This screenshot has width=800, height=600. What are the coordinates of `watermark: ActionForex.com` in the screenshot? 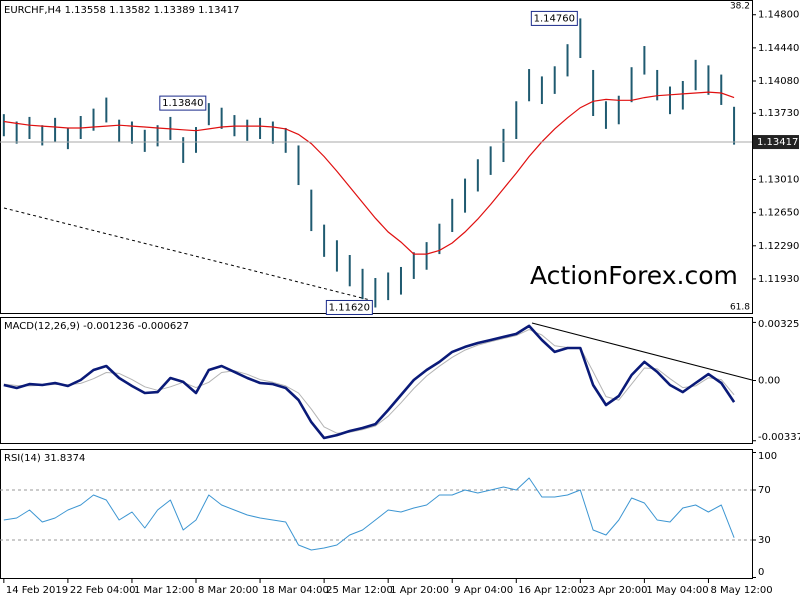 It's located at (634, 275).